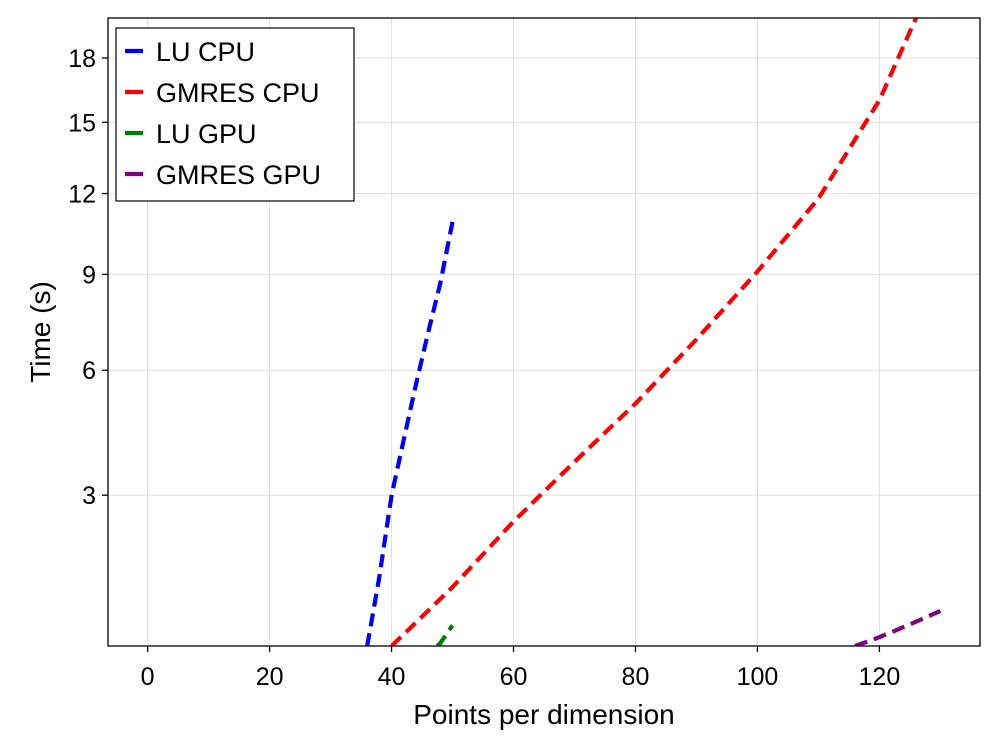 Image resolution: width=1000 pixels, height=750 pixels. I want to click on legend-box, so click(235, 114).